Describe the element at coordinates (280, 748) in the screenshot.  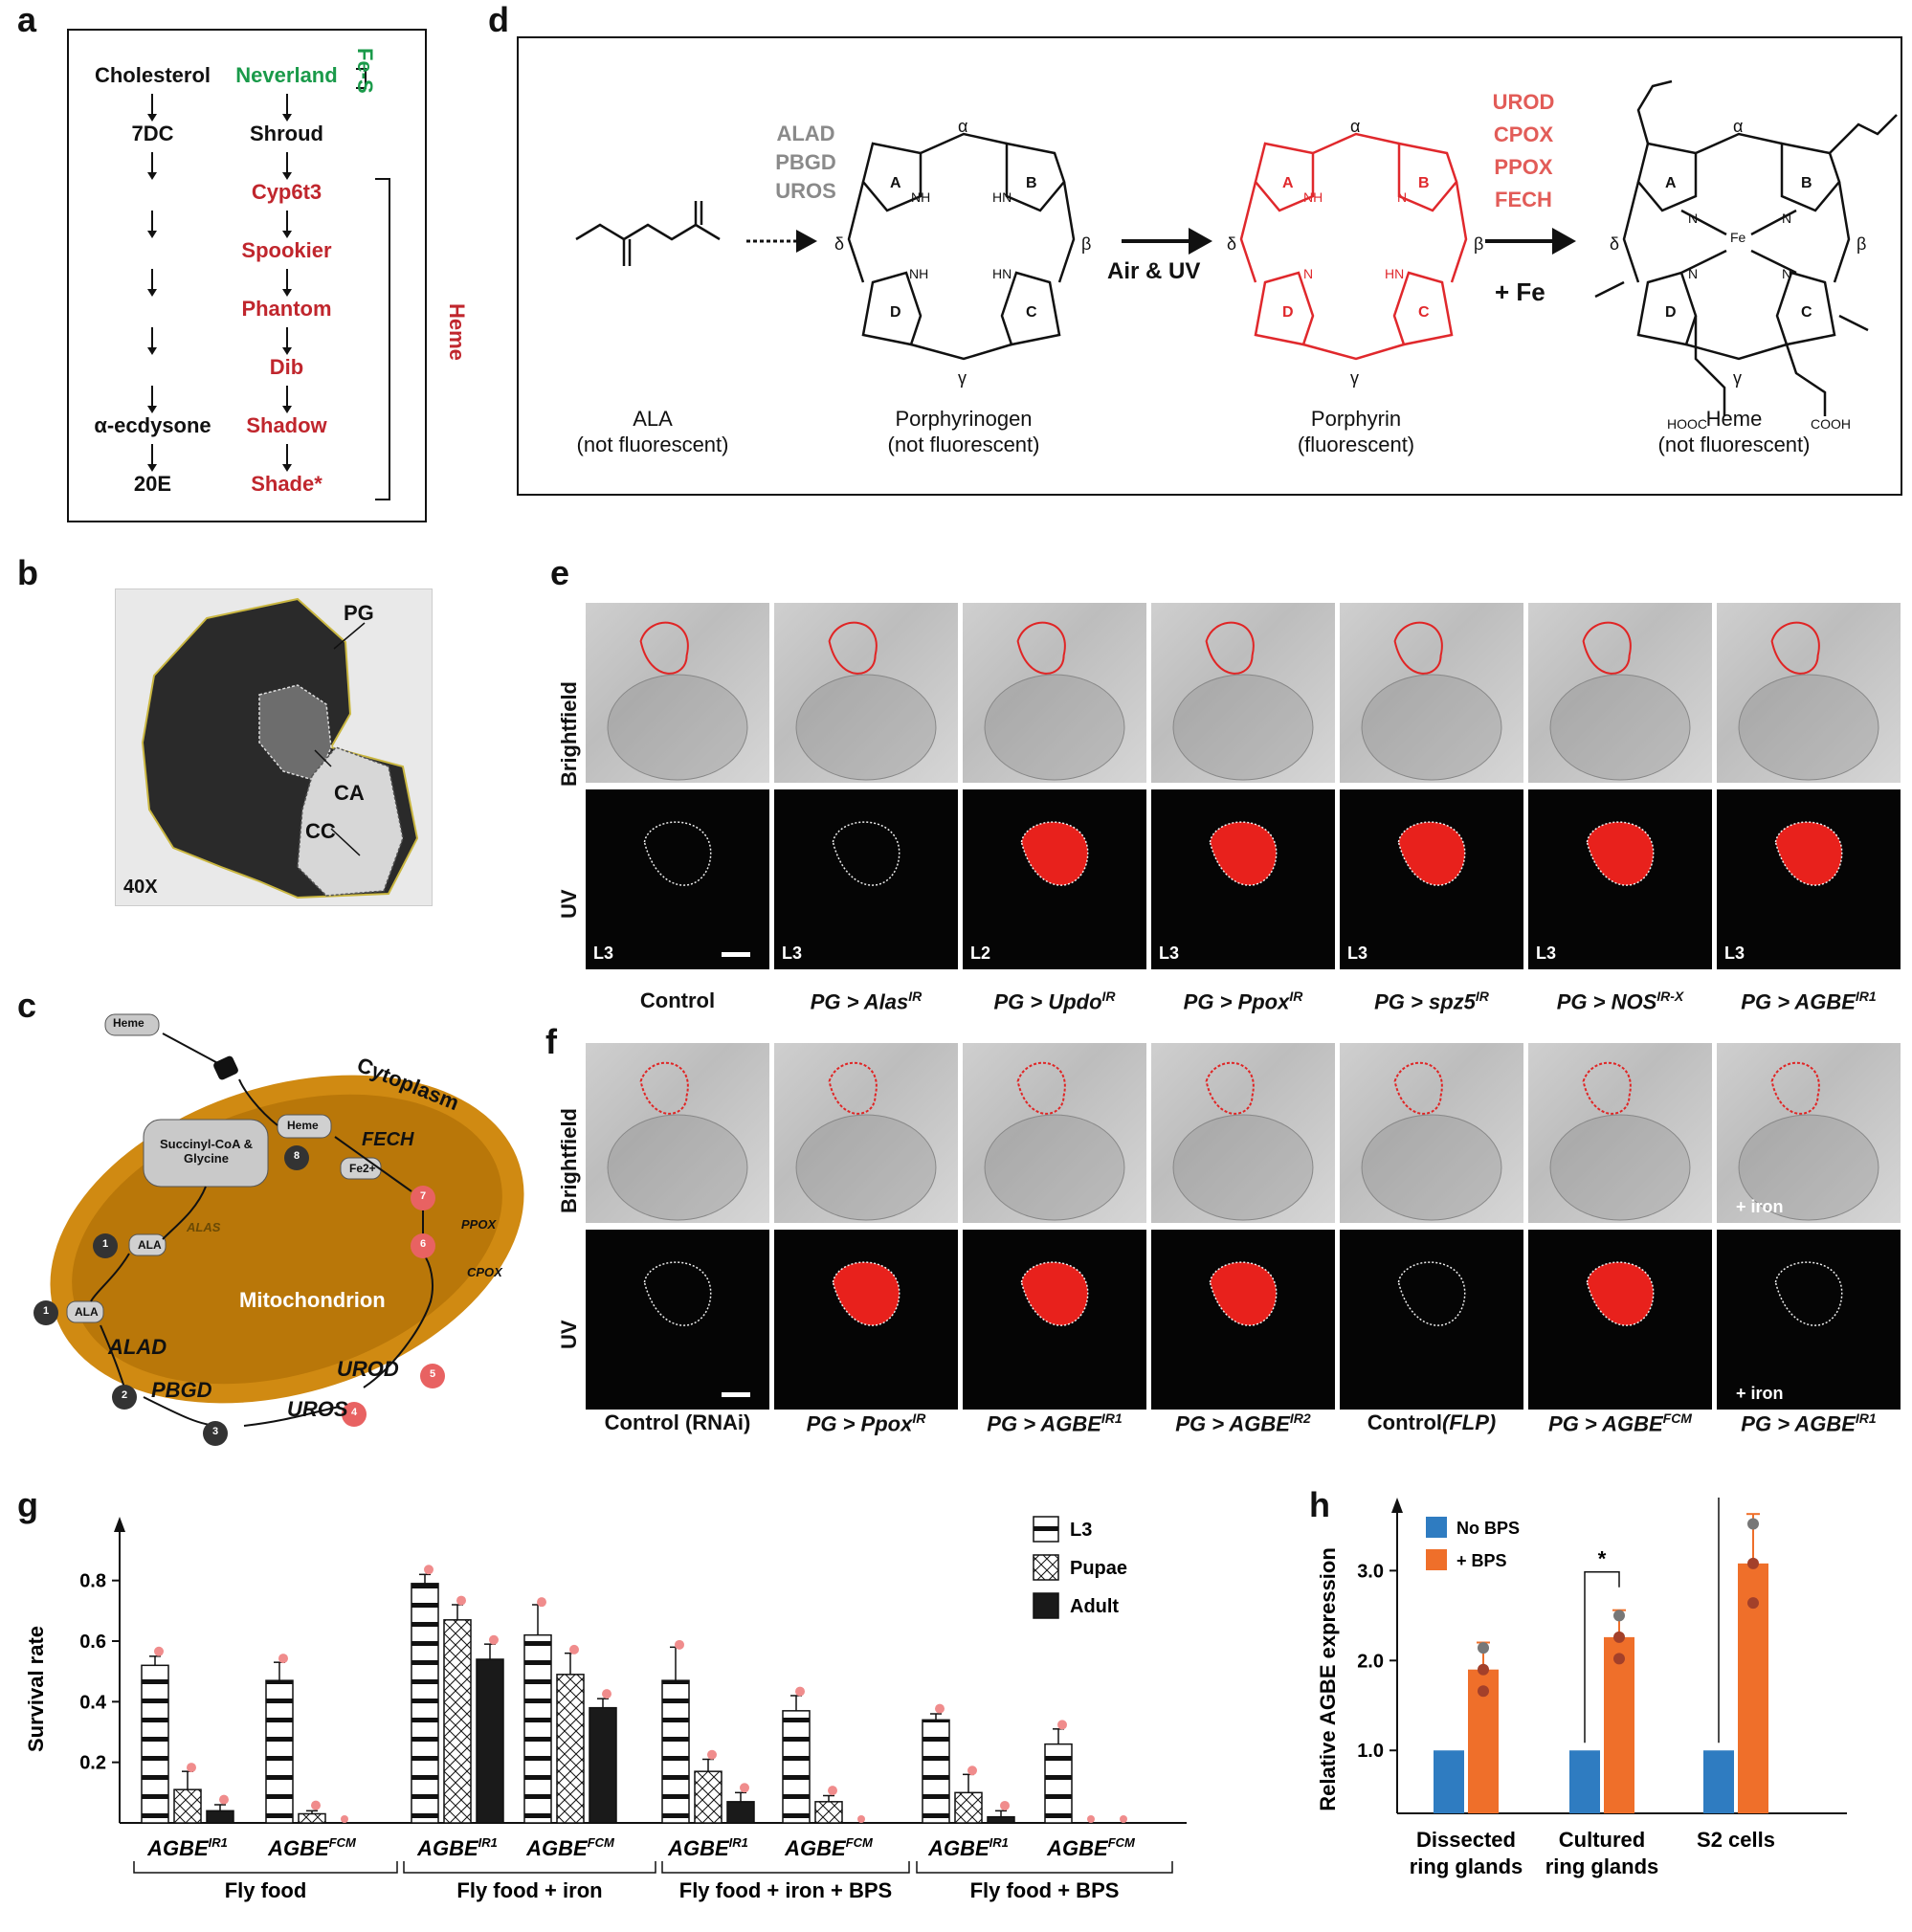
I see `ring-gland-shapes` at that location.